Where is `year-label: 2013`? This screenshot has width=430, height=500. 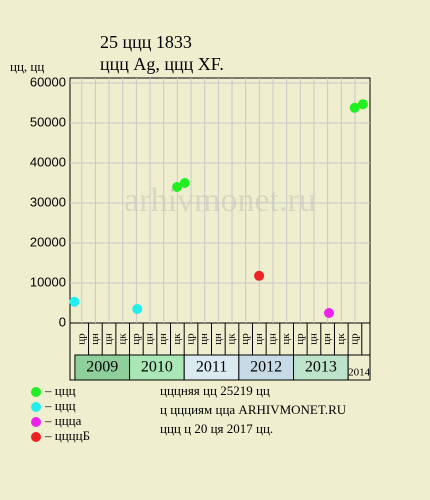
year-label: 2013 is located at coordinates (321, 367).